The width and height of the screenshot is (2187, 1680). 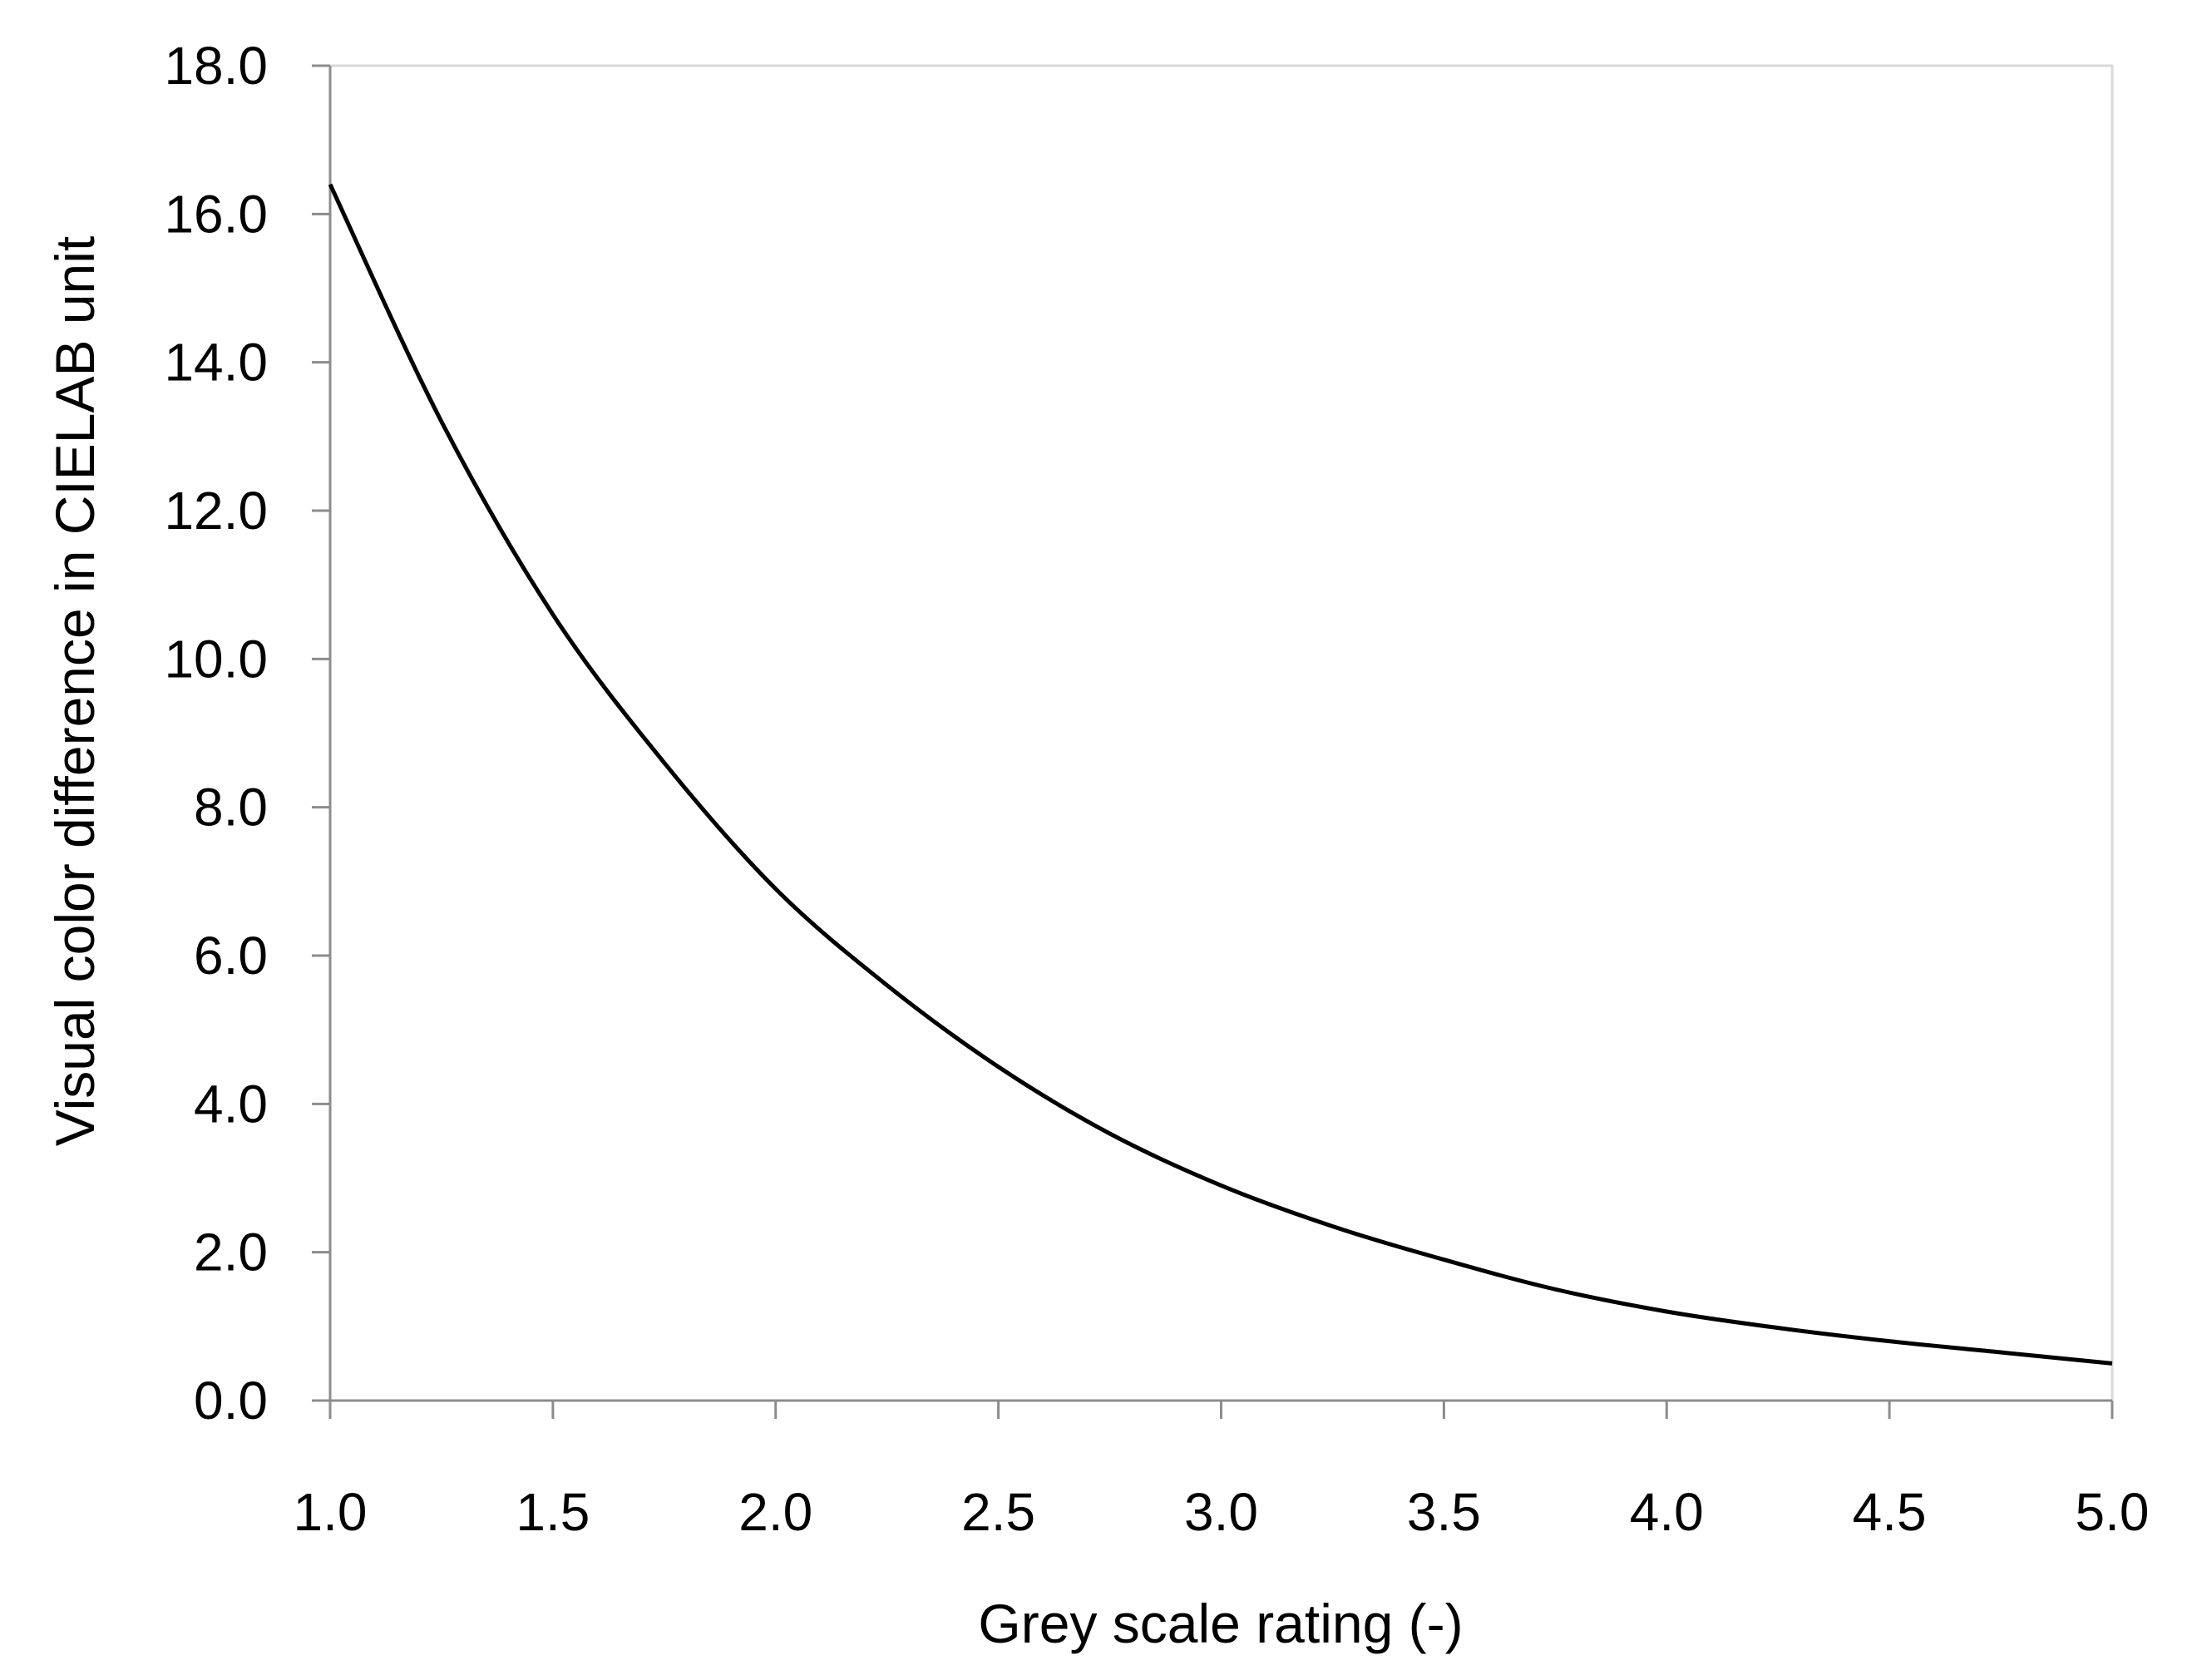 What do you see at coordinates (1444, 1512) in the screenshot?
I see `x-tick-label: 3.5` at bounding box center [1444, 1512].